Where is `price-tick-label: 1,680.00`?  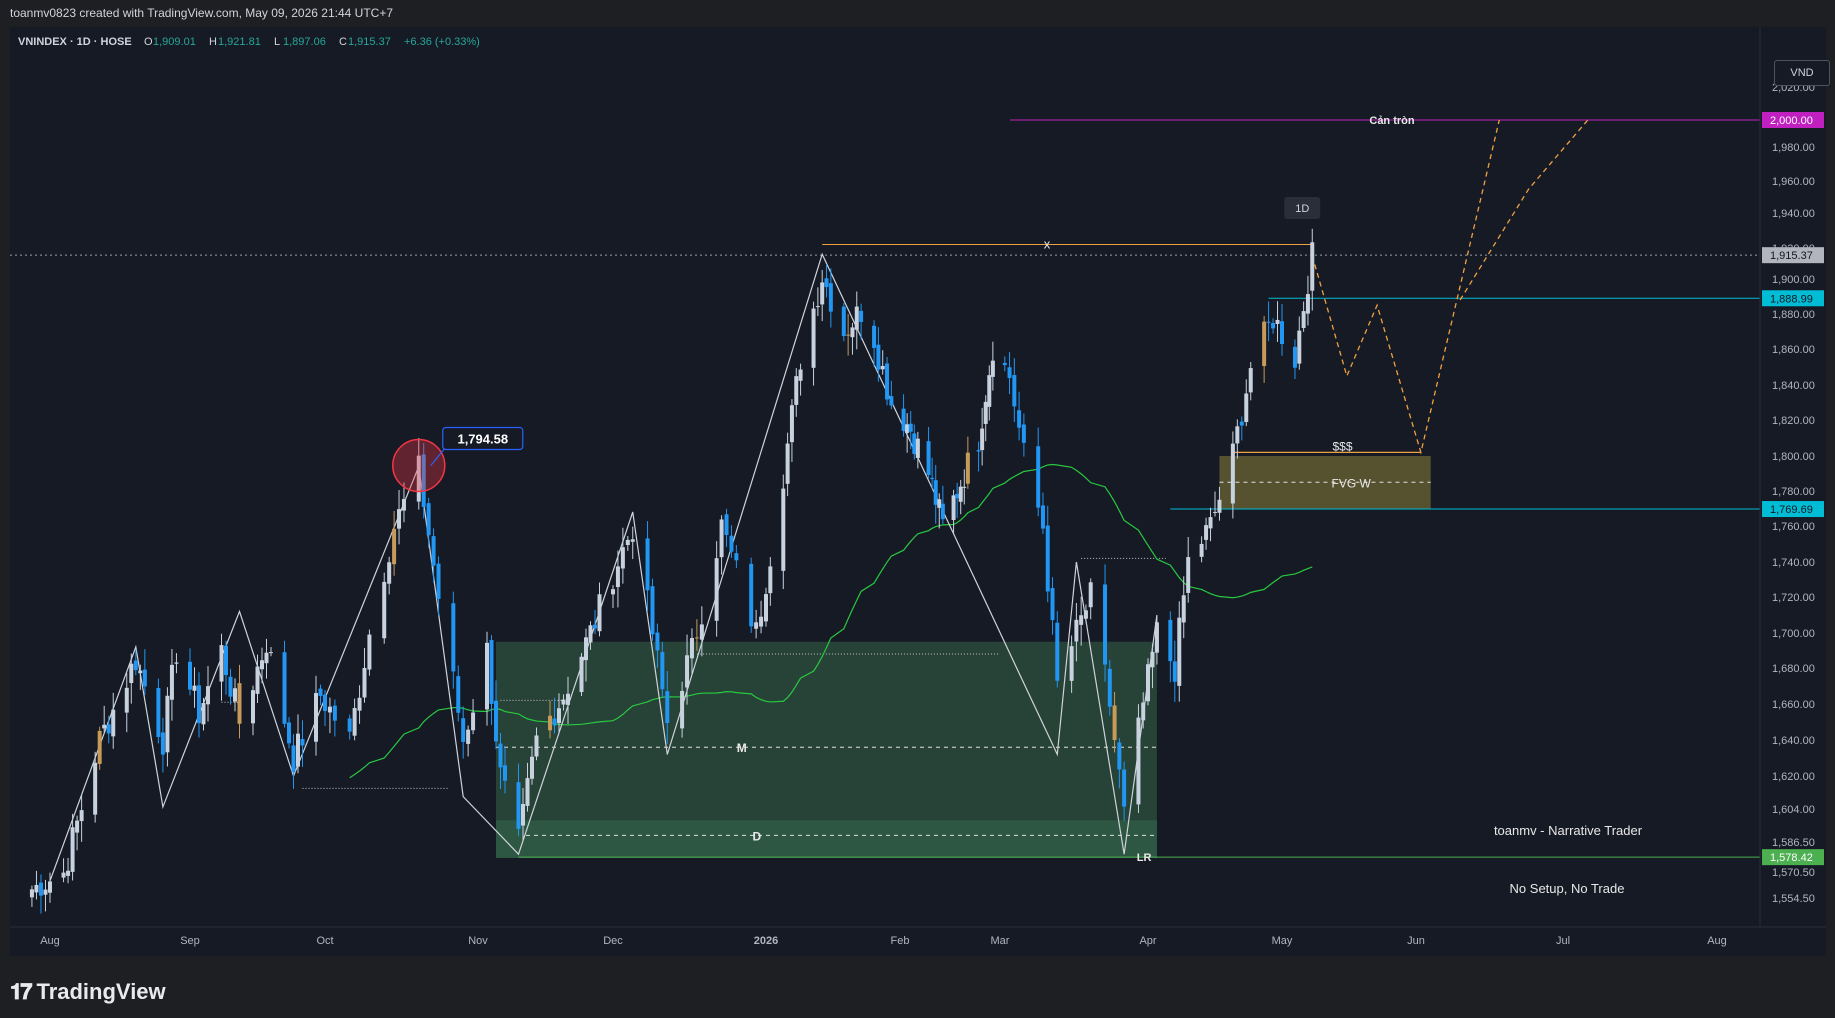
price-tick-label: 1,680.00 is located at coordinates (1793, 669).